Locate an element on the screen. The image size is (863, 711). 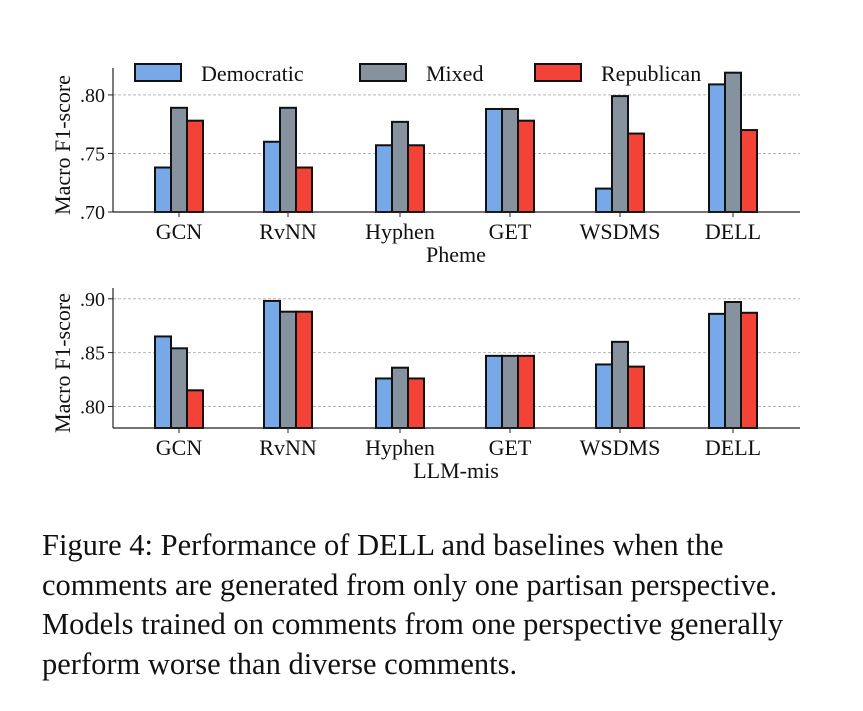
y-tick-label: .90 is located at coordinates (92, 300).